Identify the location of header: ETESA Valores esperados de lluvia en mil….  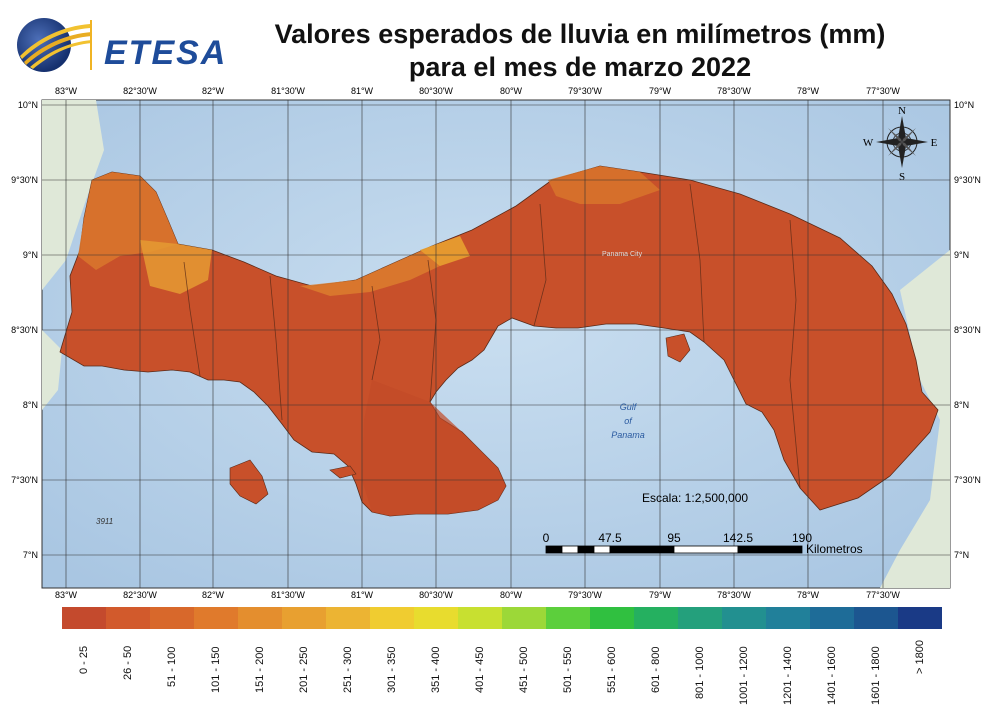
(500, 41).